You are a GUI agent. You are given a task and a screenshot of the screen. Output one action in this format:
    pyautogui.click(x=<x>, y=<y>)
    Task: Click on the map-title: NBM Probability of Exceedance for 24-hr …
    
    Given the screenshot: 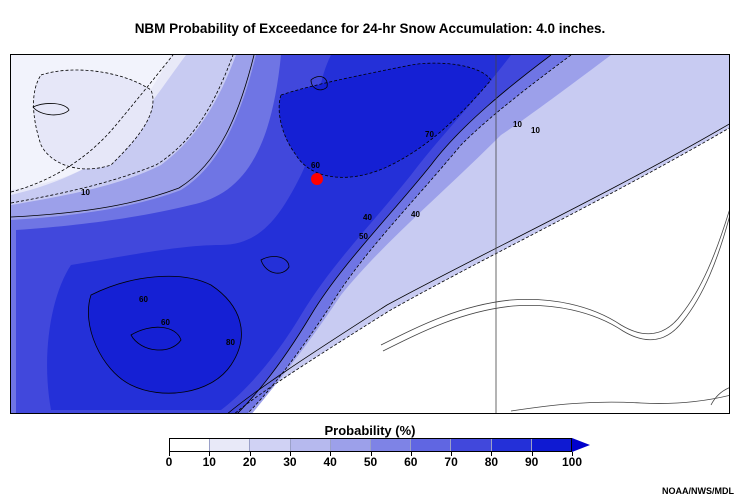 What is the action you would take?
    pyautogui.click(x=370, y=28)
    